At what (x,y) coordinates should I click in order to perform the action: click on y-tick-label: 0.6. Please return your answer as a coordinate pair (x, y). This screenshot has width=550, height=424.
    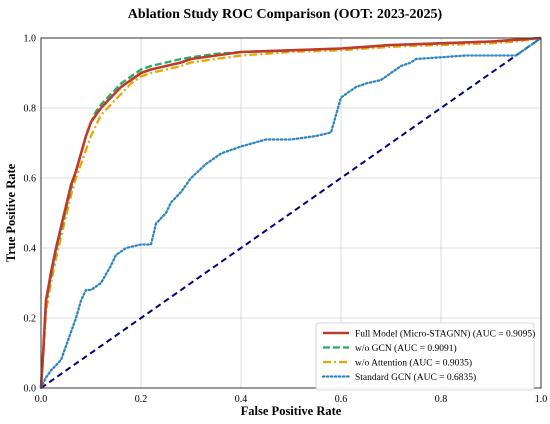
    Looking at the image, I should click on (30, 179).